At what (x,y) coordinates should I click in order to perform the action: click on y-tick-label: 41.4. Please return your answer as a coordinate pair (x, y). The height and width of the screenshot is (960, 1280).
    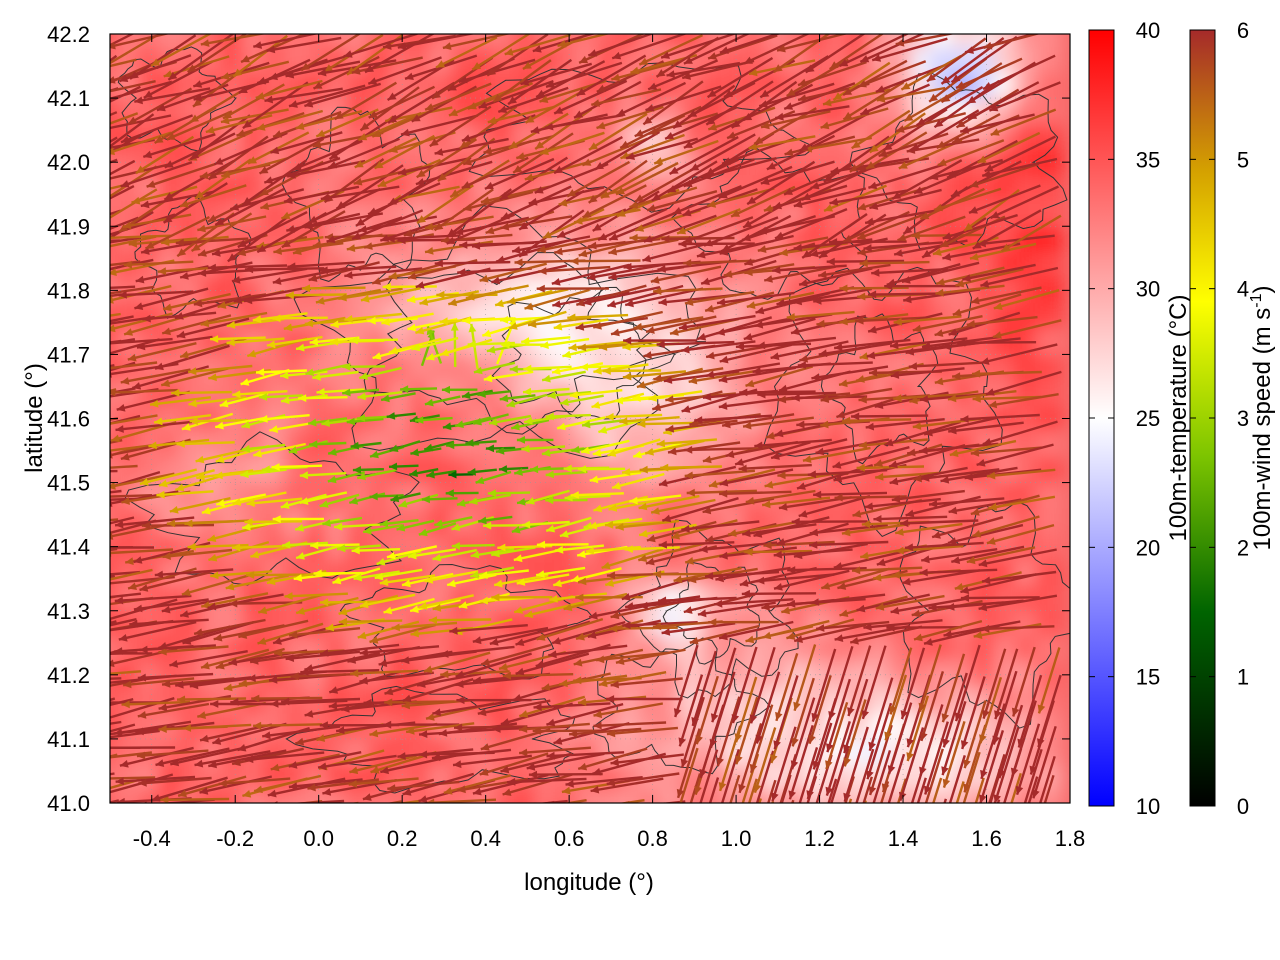
    Looking at the image, I should click on (68, 547).